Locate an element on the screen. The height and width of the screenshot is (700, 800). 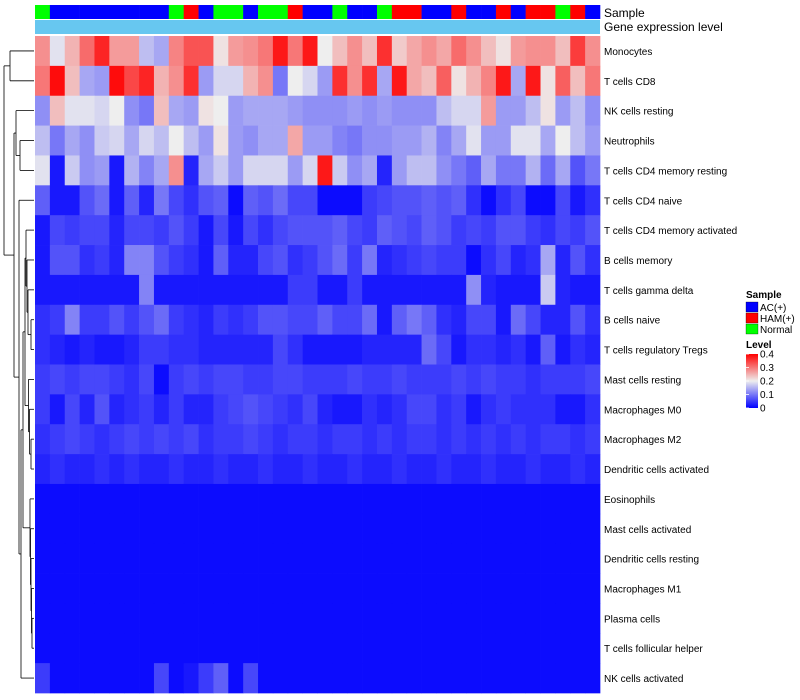
level-legend-title: Level is located at coordinates (759, 345).